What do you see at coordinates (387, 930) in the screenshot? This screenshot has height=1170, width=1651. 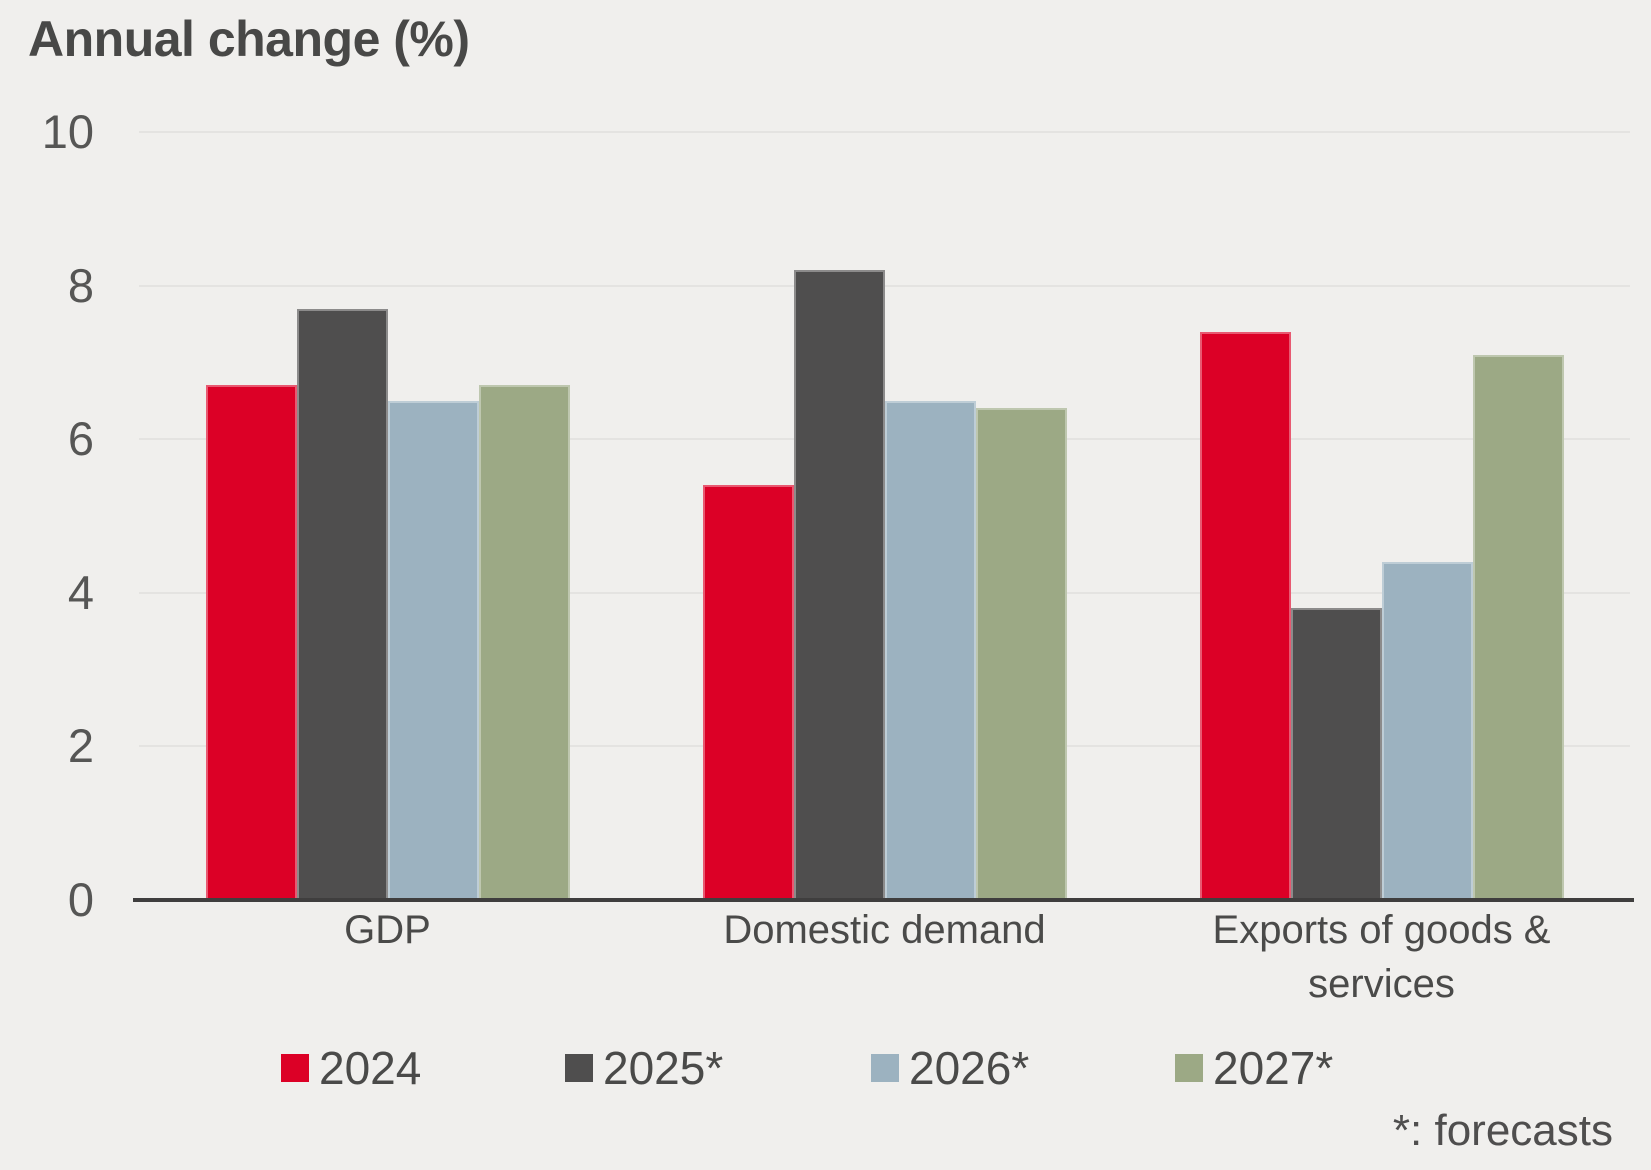 I see `category-label-gdp: GDP` at bounding box center [387, 930].